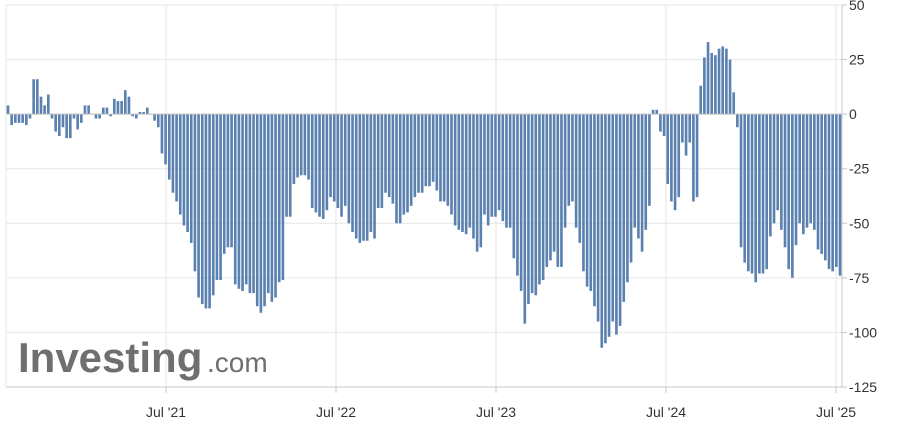 The image size is (902, 438). Describe the element at coordinates (859, 278) in the screenshot. I see `y-tick-label: -75` at that location.